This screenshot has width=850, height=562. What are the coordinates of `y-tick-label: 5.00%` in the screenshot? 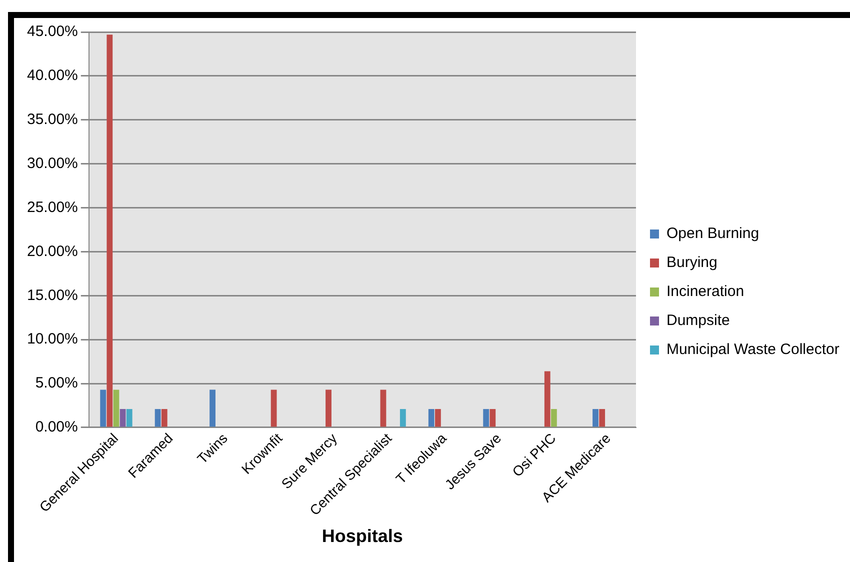 It's located at (56, 383).